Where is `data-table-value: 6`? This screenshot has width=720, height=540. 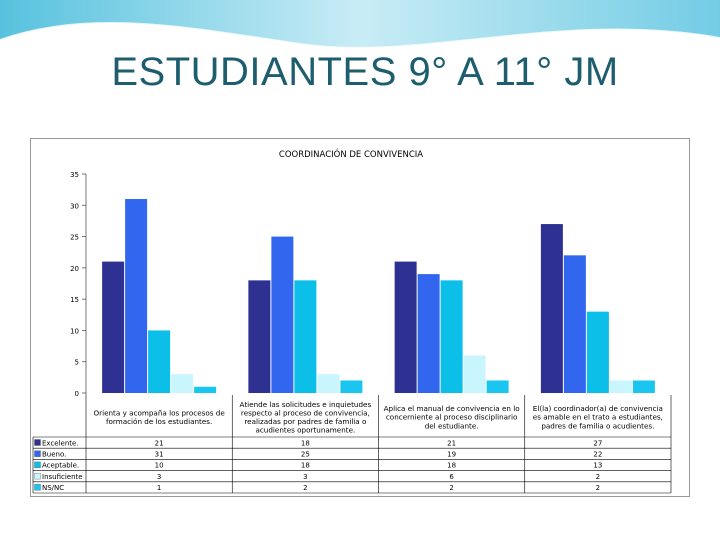
data-table-value: 6 is located at coordinates (451, 477).